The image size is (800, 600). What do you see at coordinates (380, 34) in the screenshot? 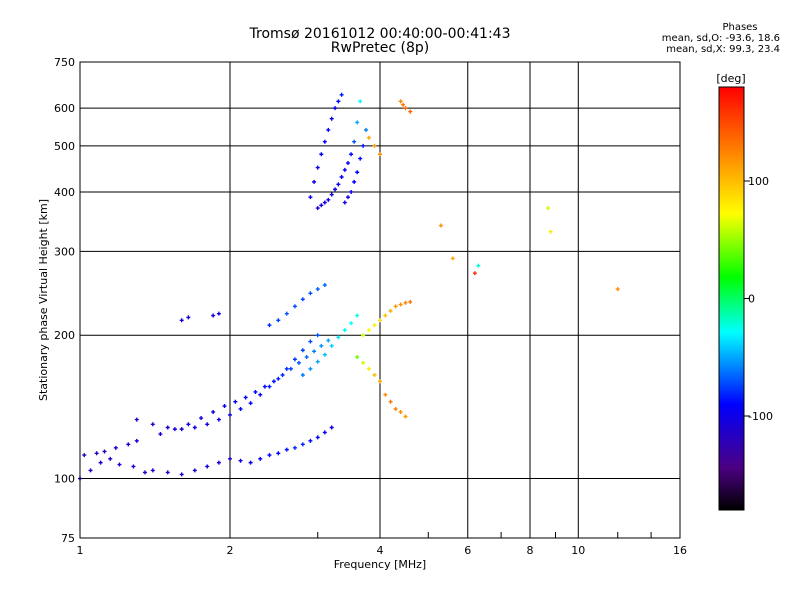
I see `chart-title: Tromsø 20161012 00:40:00-00:41:43` at bounding box center [380, 34].